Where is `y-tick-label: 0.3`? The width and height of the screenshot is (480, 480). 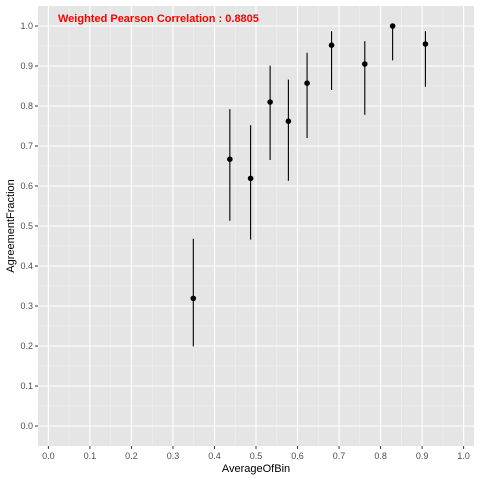 y-tick-label: 0.3 is located at coordinates (26, 306).